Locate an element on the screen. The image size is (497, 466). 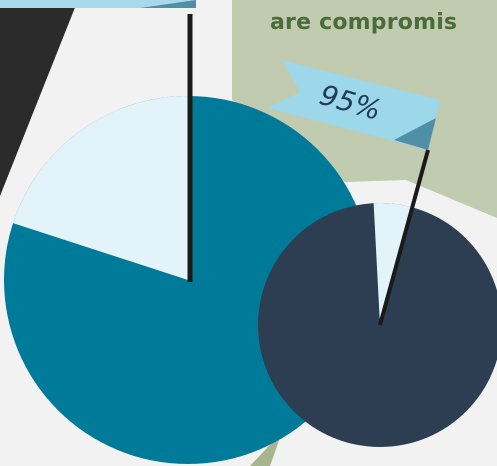
flag-banner is located at coordinates (354, 105).